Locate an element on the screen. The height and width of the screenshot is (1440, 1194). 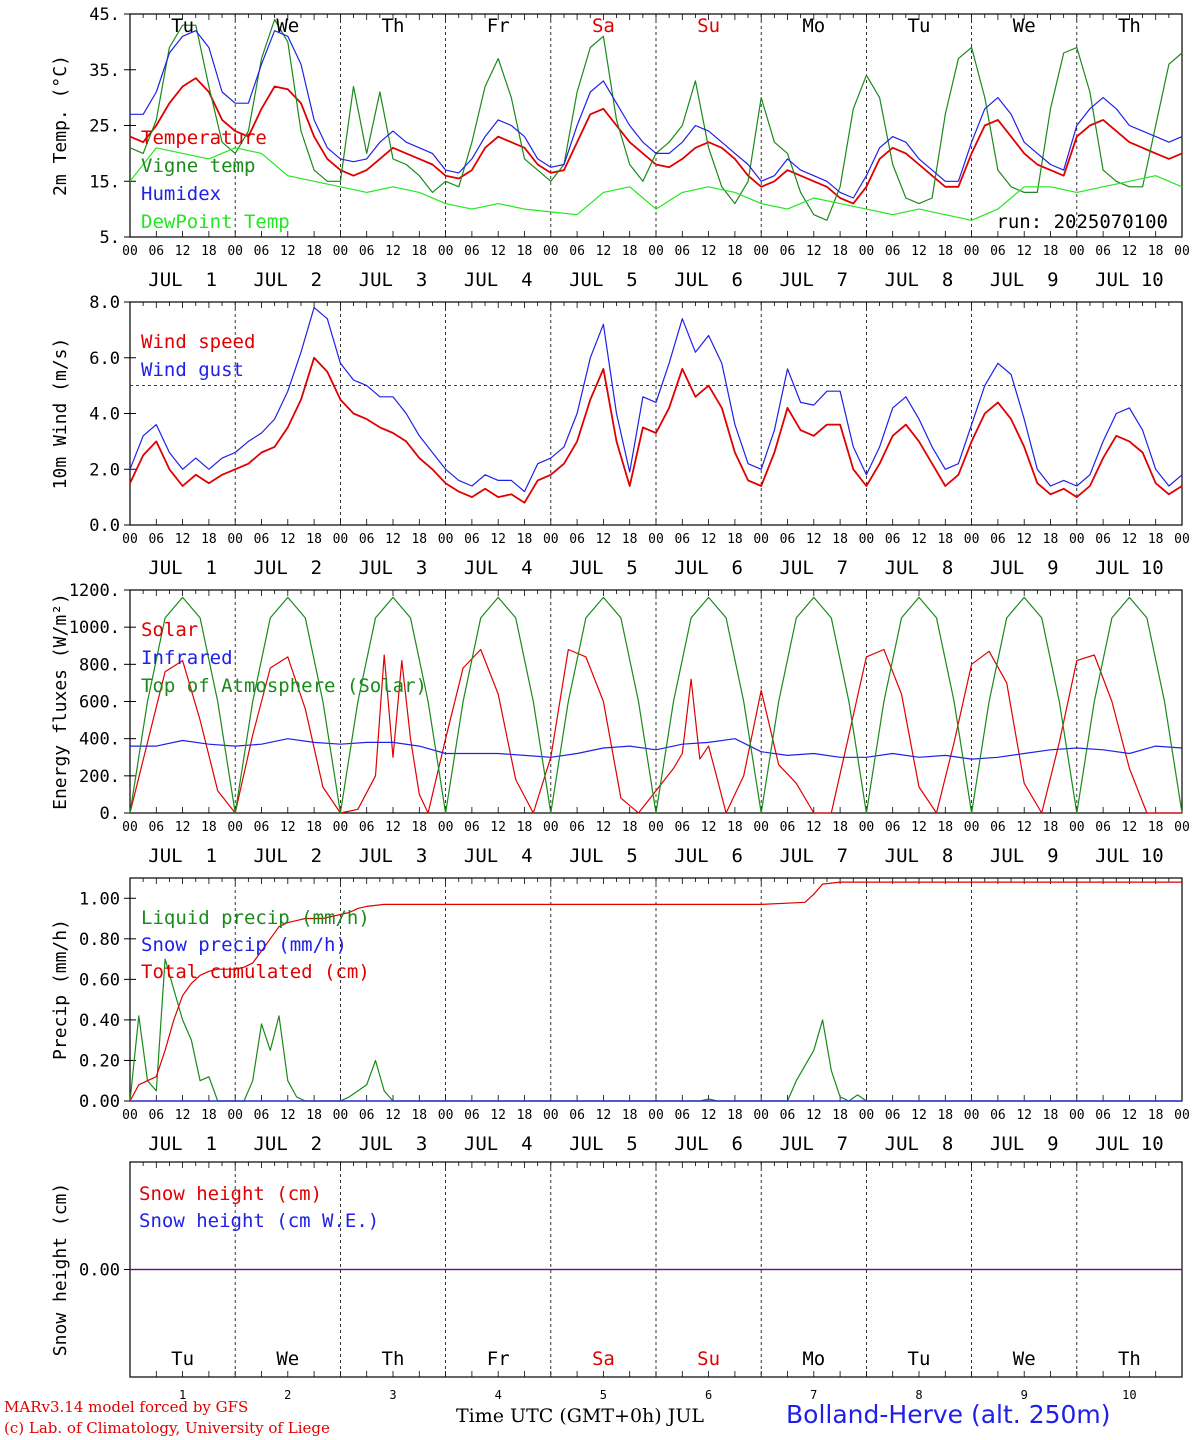
y-tick-label: 15. is located at coordinates (104, 182).